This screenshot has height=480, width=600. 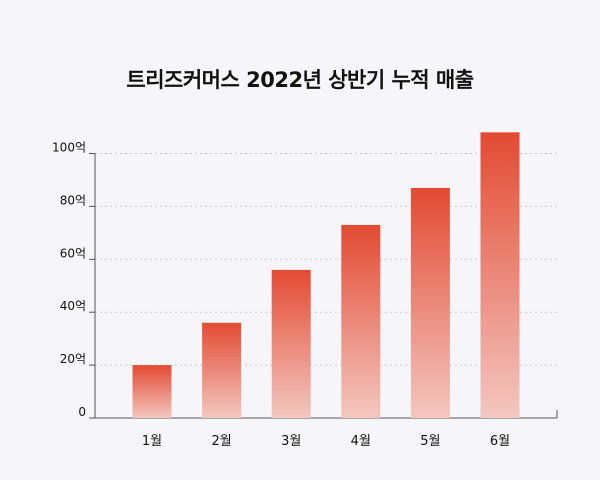 What do you see at coordinates (152, 441) in the screenshot?
I see `x-tick-label: 1월` at bounding box center [152, 441].